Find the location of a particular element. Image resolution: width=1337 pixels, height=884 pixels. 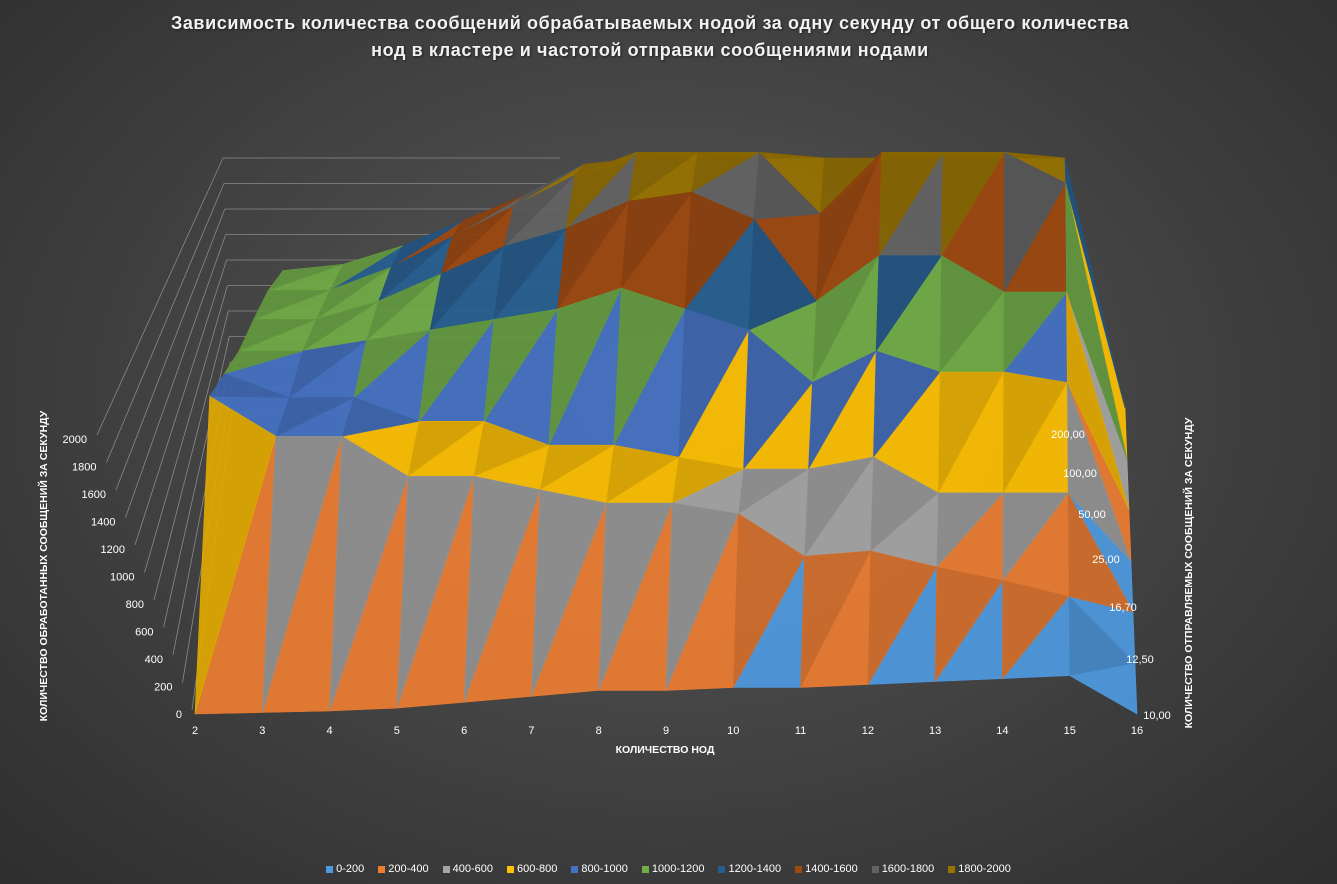

depth-axis-ticks: 10,00 12,50 16,70 25,00 50,00 100,00 200,00 is located at coordinates (1111, 575).